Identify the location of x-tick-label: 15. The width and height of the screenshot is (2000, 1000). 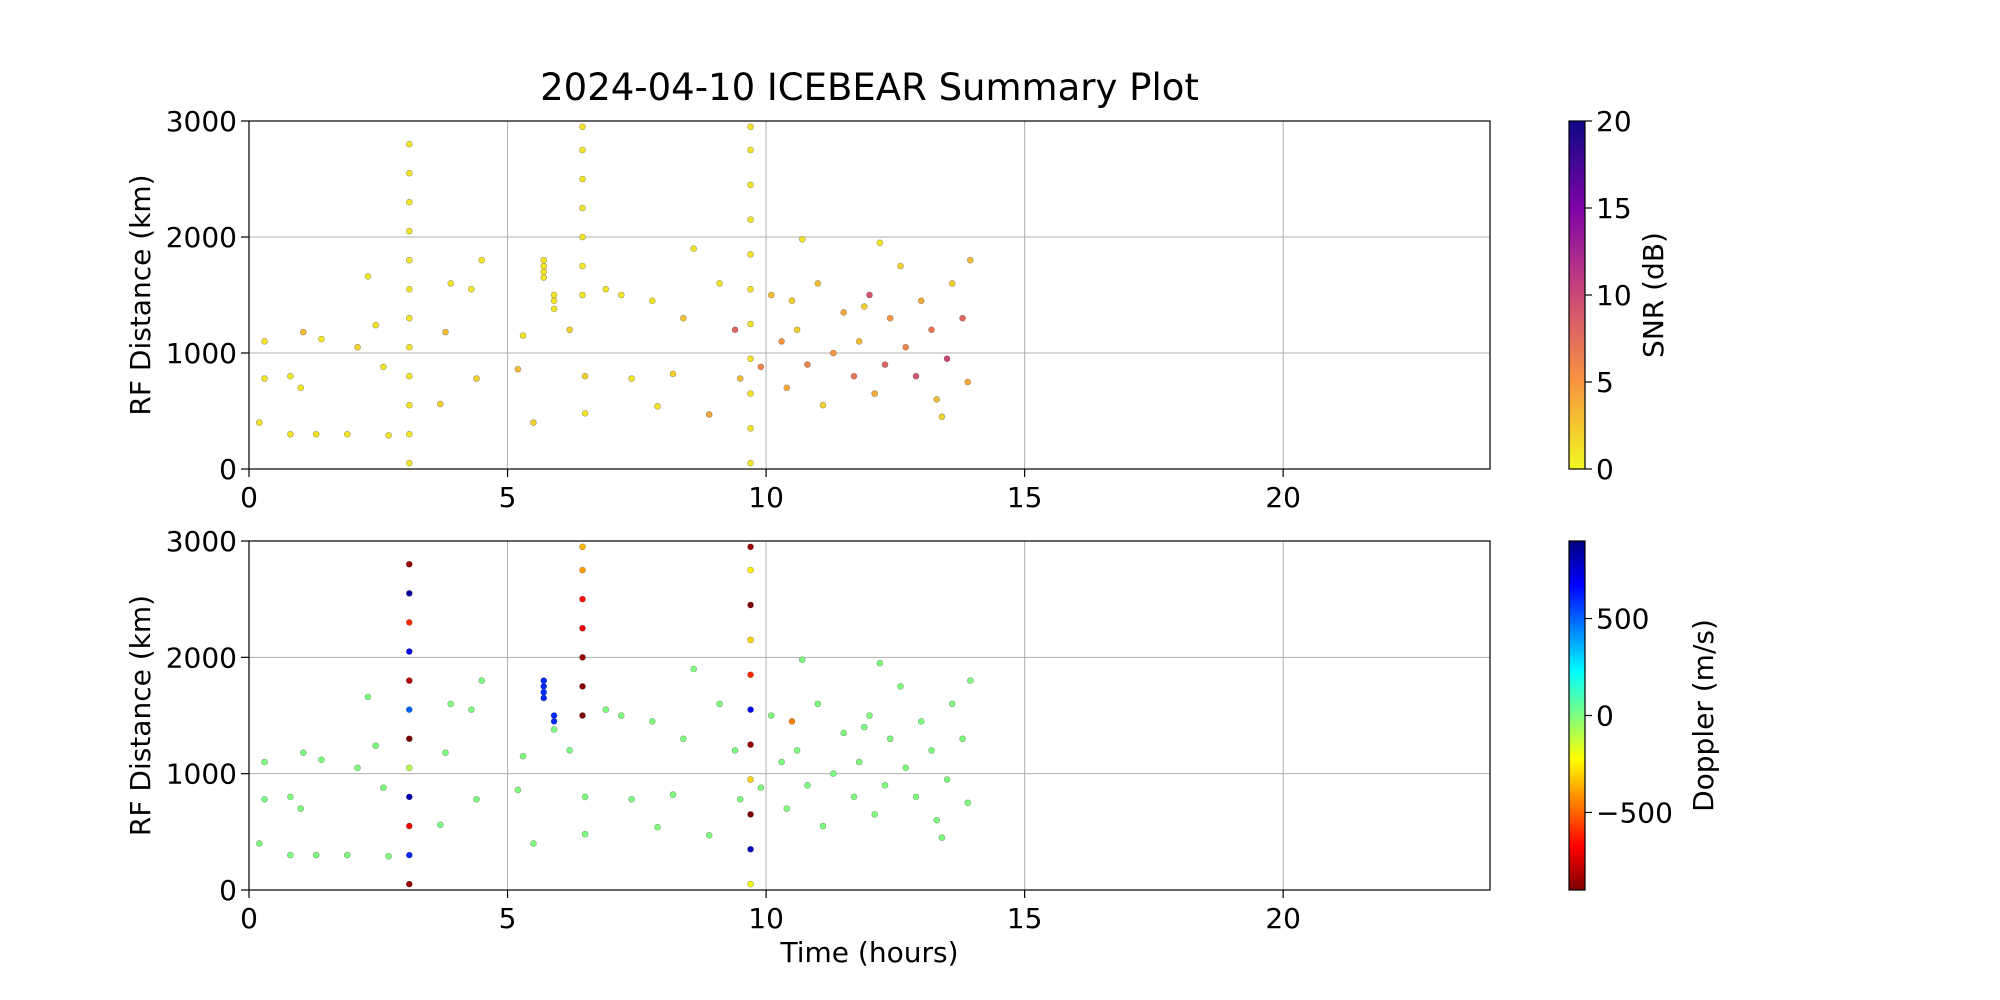
(1025, 918).